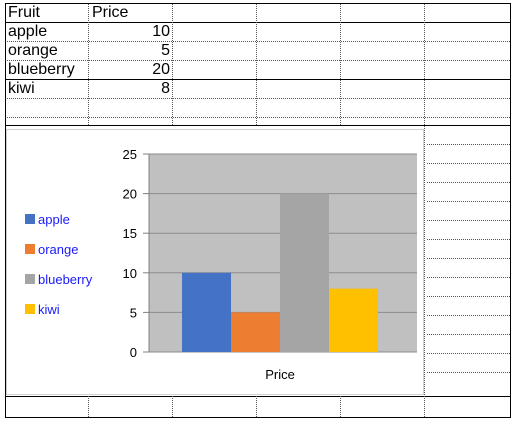  I want to click on legend-item-apple: apple, so click(47, 219).